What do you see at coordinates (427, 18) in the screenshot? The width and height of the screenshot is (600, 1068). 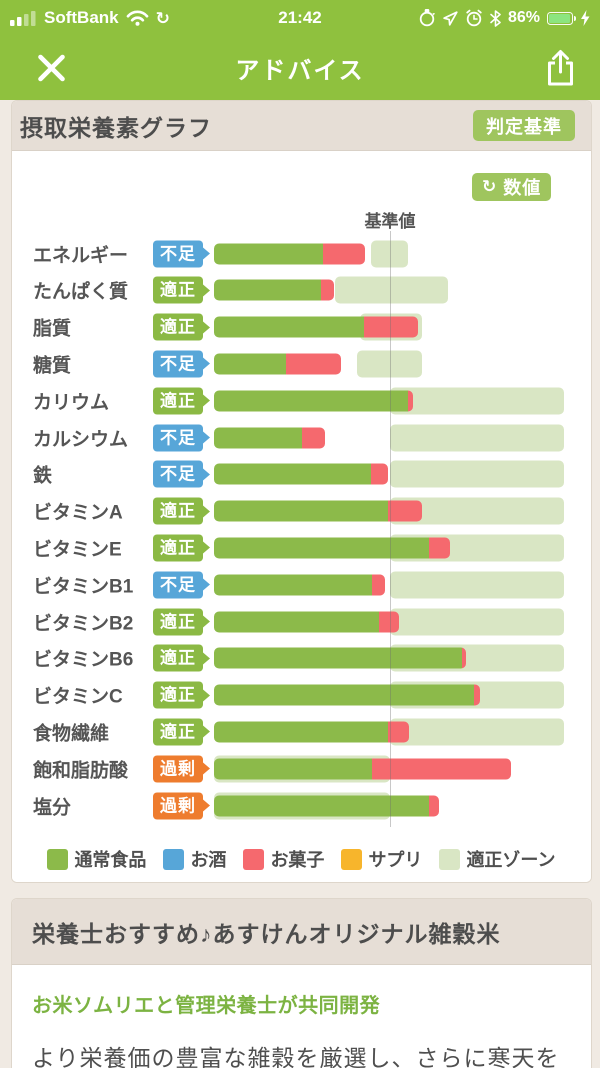 I see `orientation-lock-icon` at bounding box center [427, 18].